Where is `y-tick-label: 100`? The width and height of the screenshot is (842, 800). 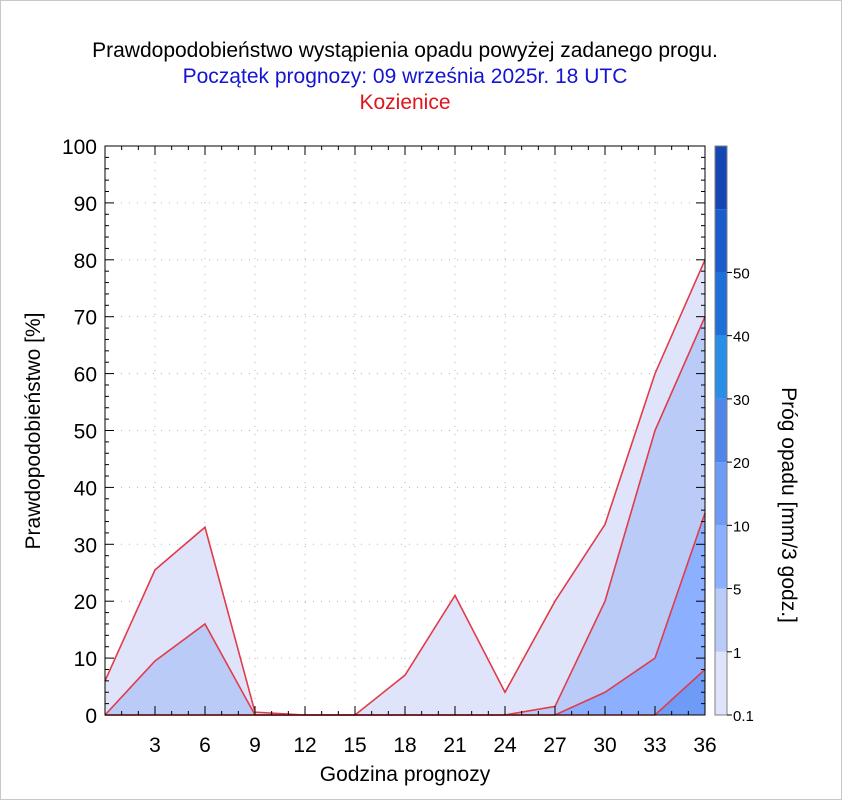
y-tick-label: 100 is located at coordinates (79, 147).